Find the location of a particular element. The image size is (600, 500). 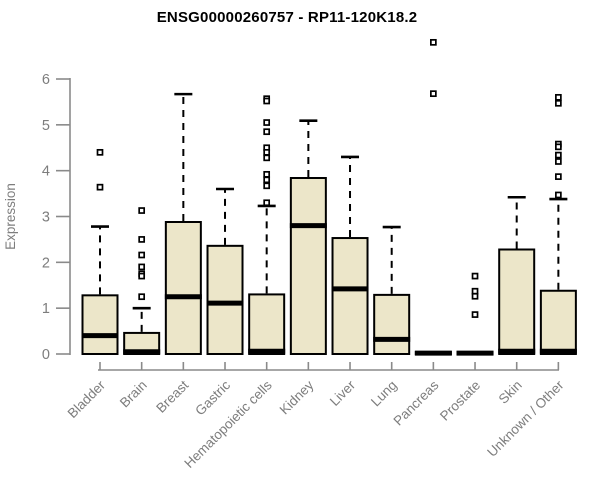

box-bladder is located at coordinates (100, 325).